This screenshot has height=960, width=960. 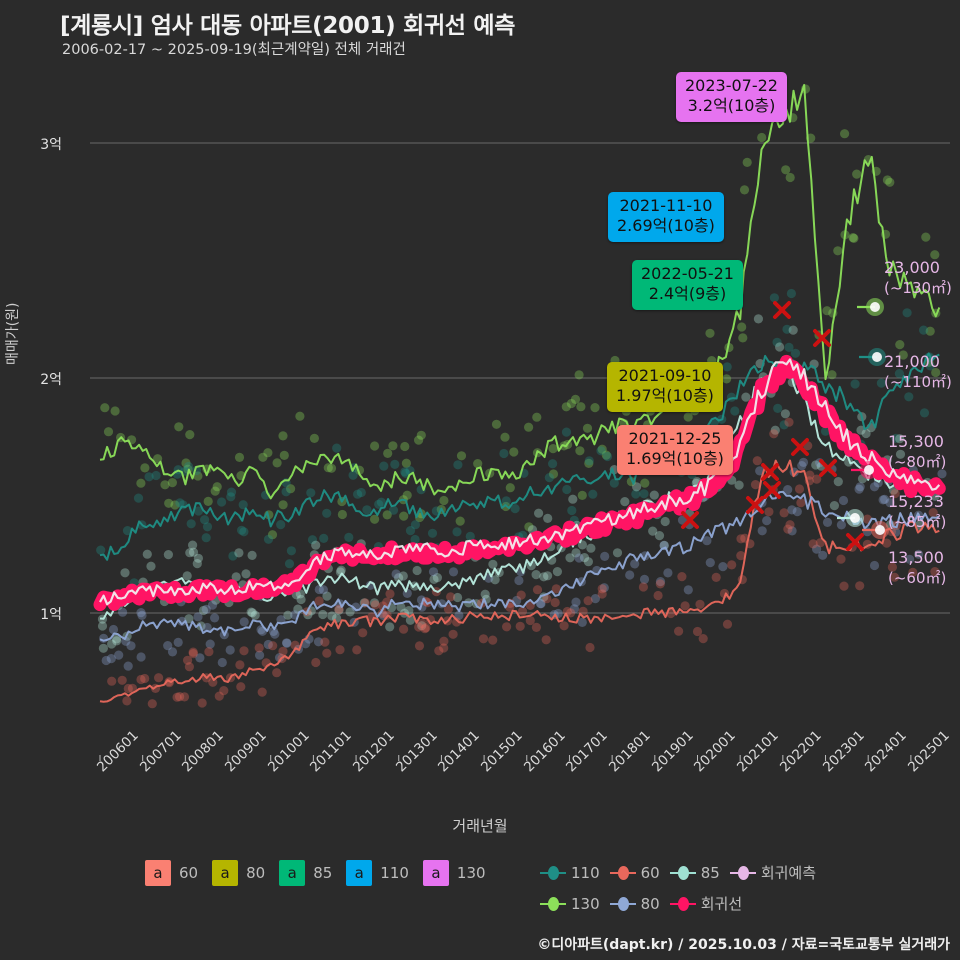 What do you see at coordinates (292, 873) in the screenshot?
I see `legend-swatch-85: a` at bounding box center [292, 873].